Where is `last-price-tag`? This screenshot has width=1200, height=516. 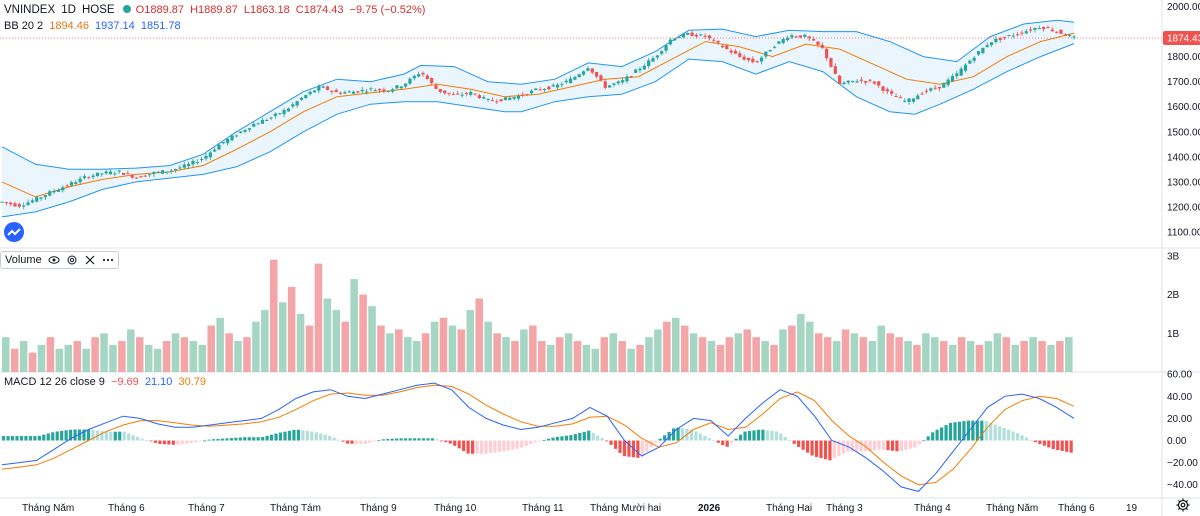
last-price-tag is located at coordinates (1181, 37).